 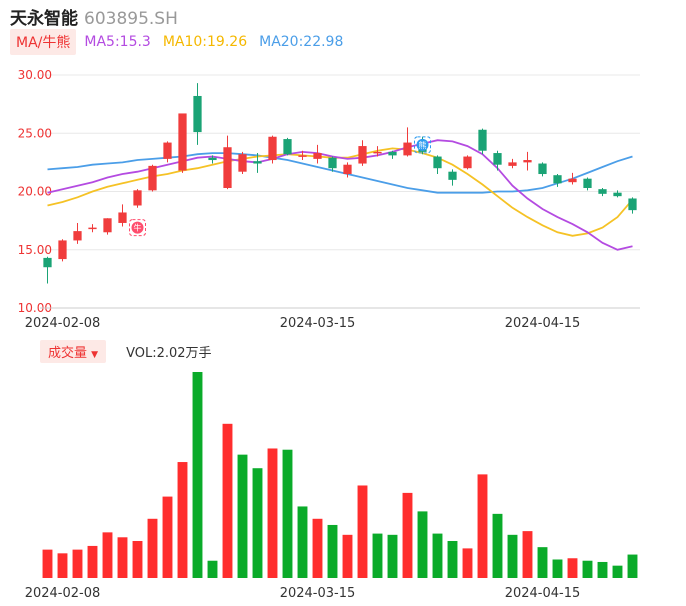 I want to click on ma-legend: MA/牛熊 MA5:15.3 MA10:19.26 MA20:22.98, so click(x=182, y=42).